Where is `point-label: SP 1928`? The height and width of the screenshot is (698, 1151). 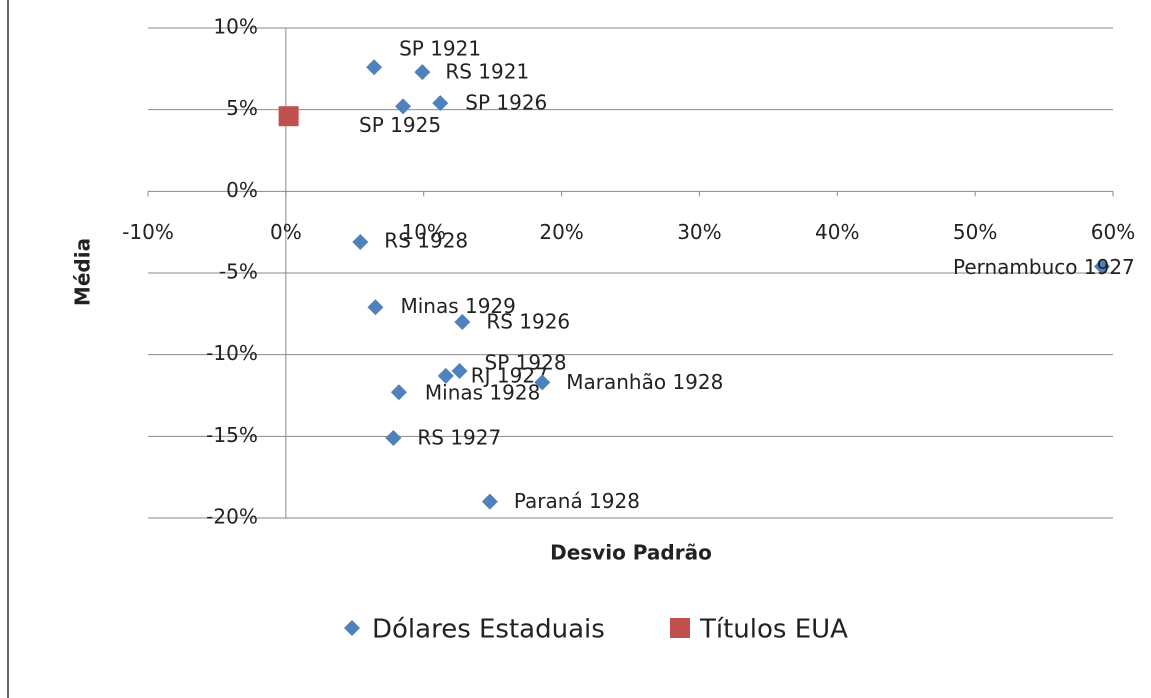
point-label: SP 1928 is located at coordinates (526, 363).